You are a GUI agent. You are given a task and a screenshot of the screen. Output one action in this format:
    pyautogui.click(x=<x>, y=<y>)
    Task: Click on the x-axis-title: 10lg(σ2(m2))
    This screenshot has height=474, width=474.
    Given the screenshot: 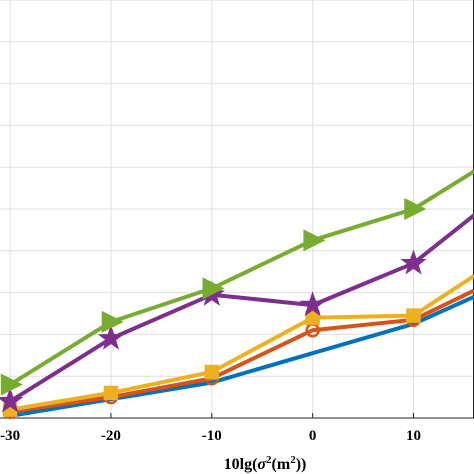 What is the action you would take?
    pyautogui.click(x=265, y=463)
    